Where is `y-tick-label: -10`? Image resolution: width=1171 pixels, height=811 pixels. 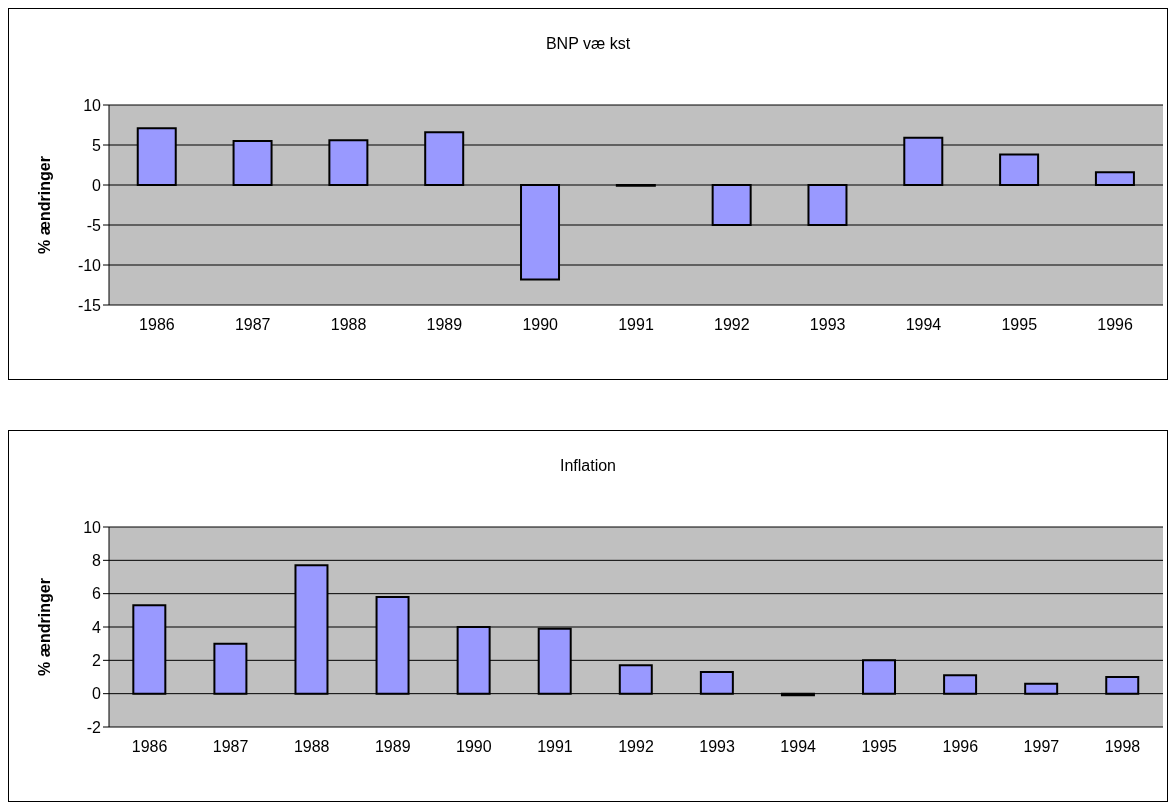
y-tick-label: -10 is located at coordinates (89, 265).